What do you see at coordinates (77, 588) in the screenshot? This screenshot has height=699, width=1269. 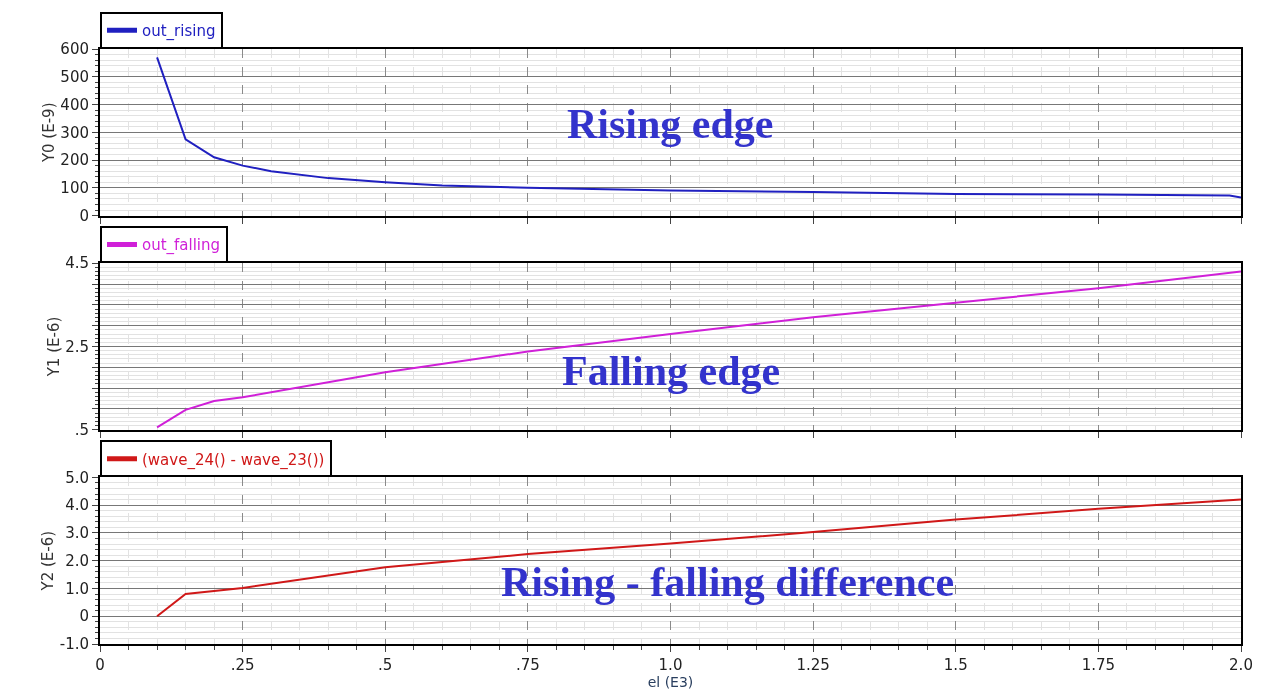 I see `y-tick-label: 1.0` at bounding box center [77, 588].